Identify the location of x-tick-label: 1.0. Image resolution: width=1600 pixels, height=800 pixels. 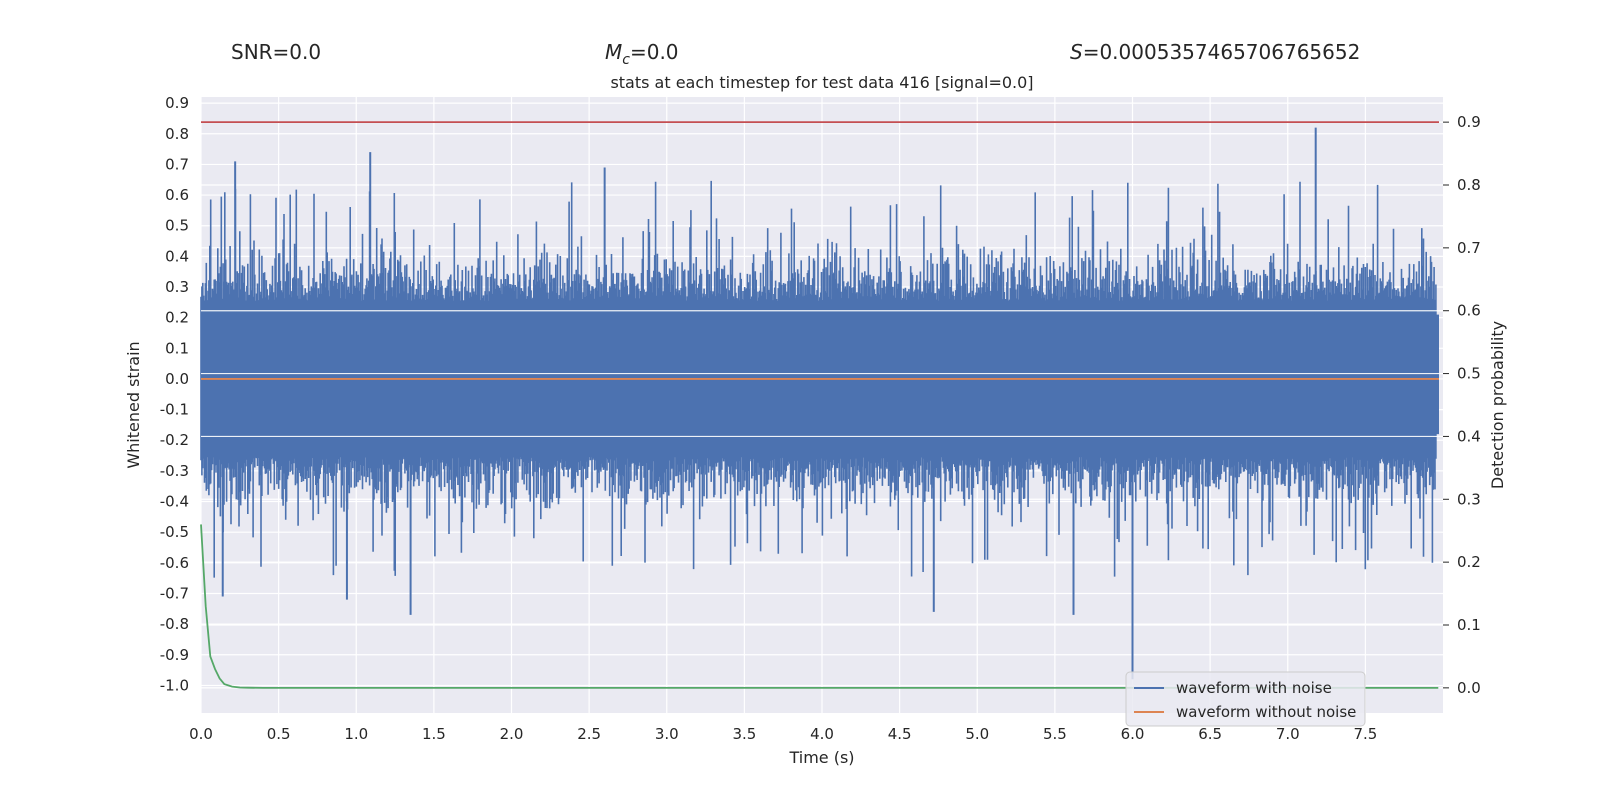
(356, 734).